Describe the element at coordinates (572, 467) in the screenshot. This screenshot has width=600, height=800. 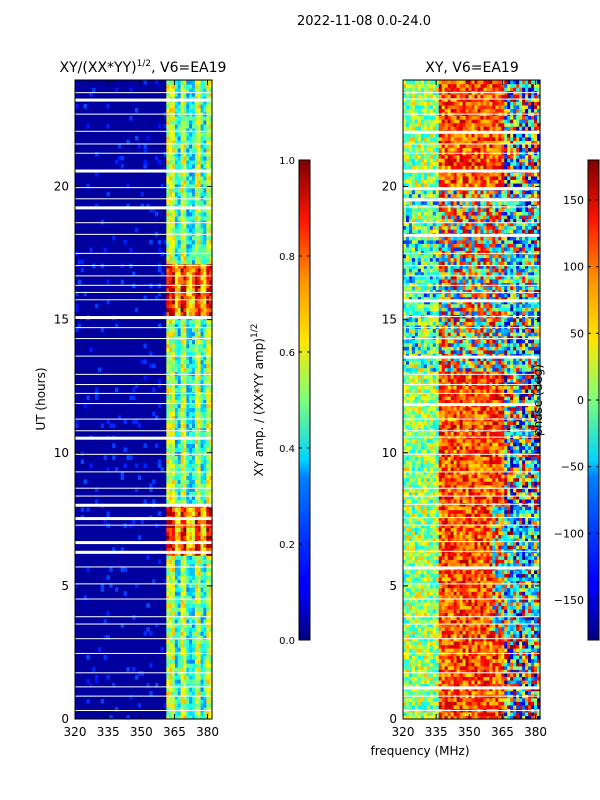
I see `colorbar-tick-label: −50` at that location.